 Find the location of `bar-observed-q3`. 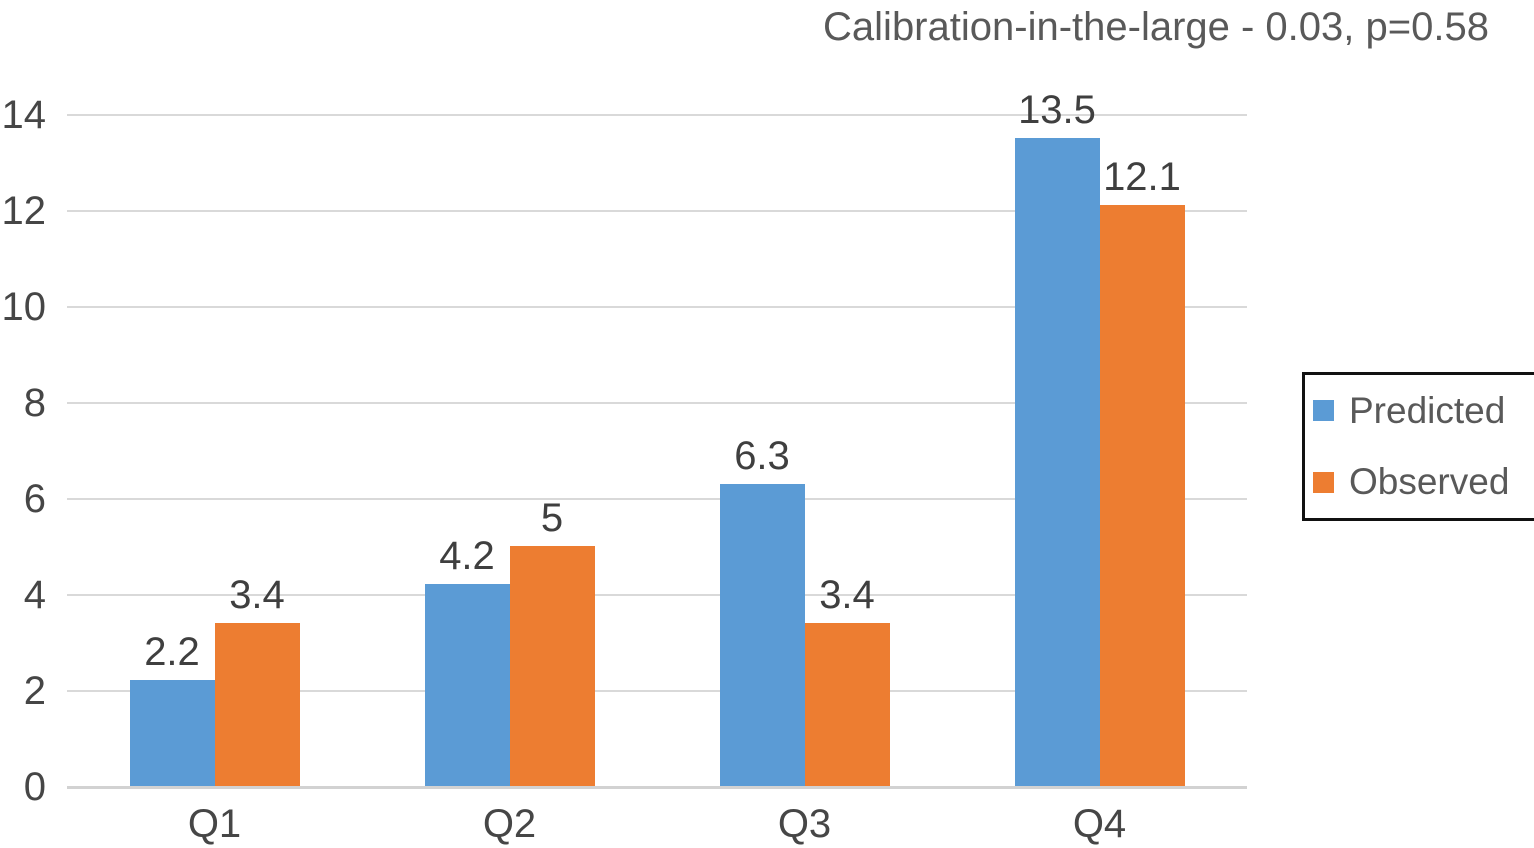

bar-observed-q3 is located at coordinates (847, 705).